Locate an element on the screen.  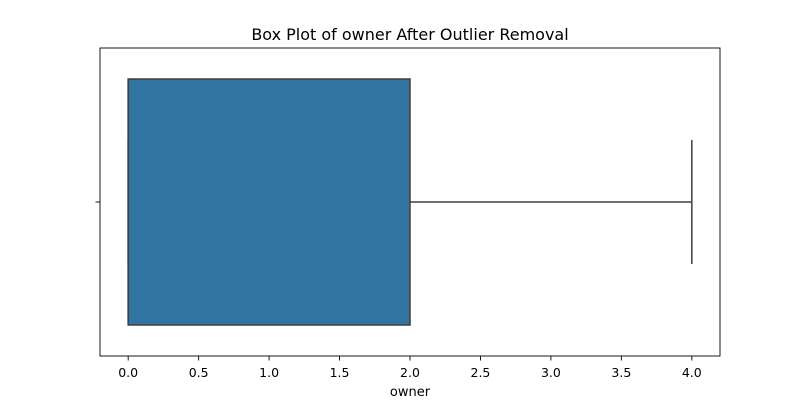
x-tick-label: 1.0 is located at coordinates (269, 372).